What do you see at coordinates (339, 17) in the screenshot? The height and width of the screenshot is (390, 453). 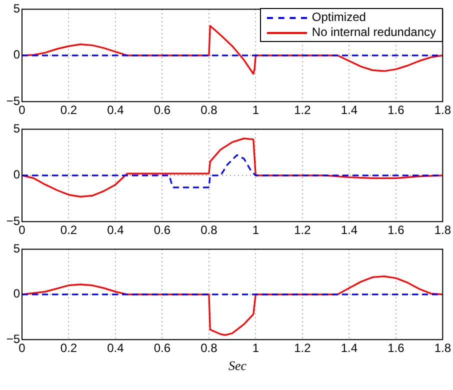 I see `legend-label: Optimized` at bounding box center [339, 17].